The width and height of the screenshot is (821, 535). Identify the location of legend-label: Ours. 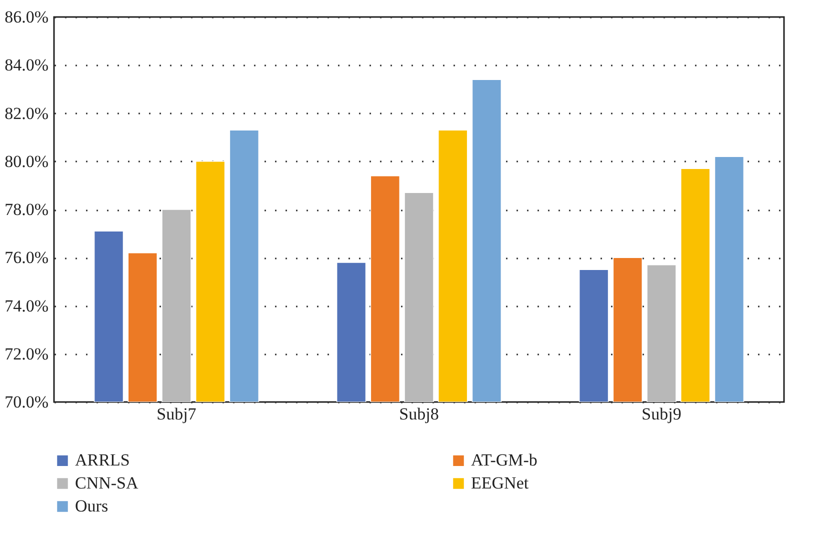
(91, 506).